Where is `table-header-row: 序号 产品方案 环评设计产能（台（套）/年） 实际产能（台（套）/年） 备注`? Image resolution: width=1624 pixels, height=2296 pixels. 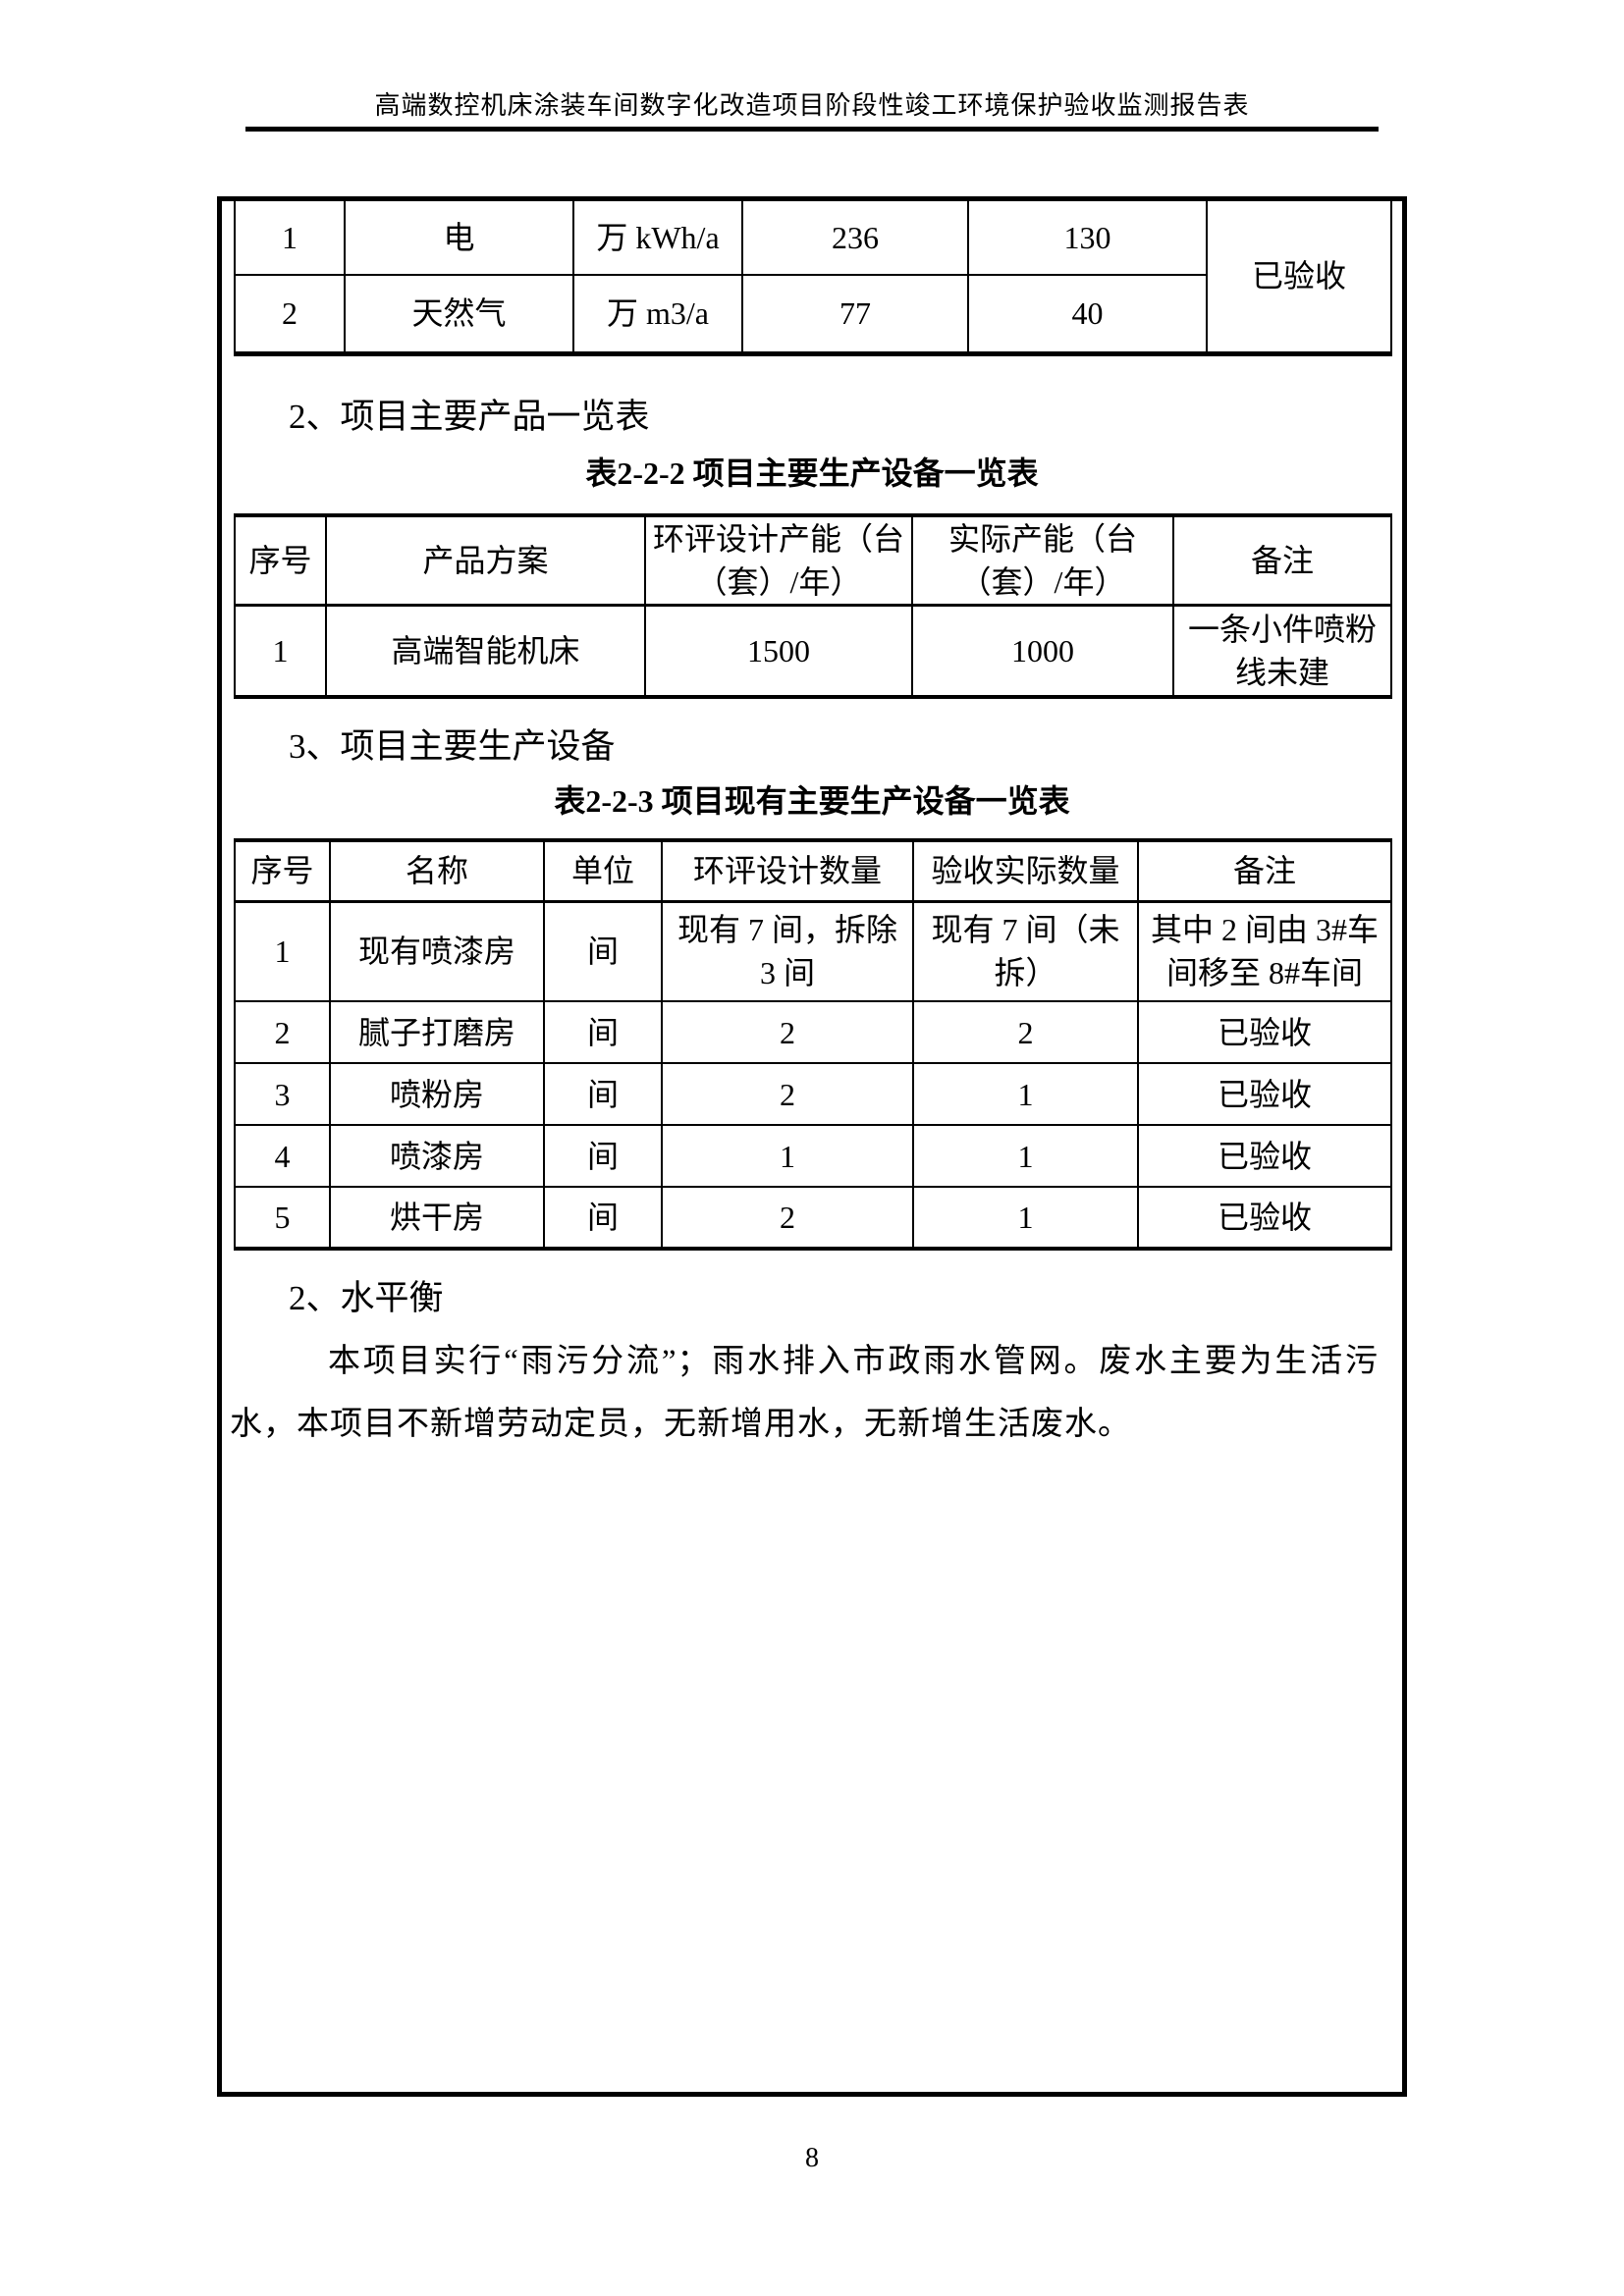 table-header-row: 序号 产品方案 环评设计产能（台（套）/年） 实际产能（台（套）/年） 备注 is located at coordinates (813, 560).